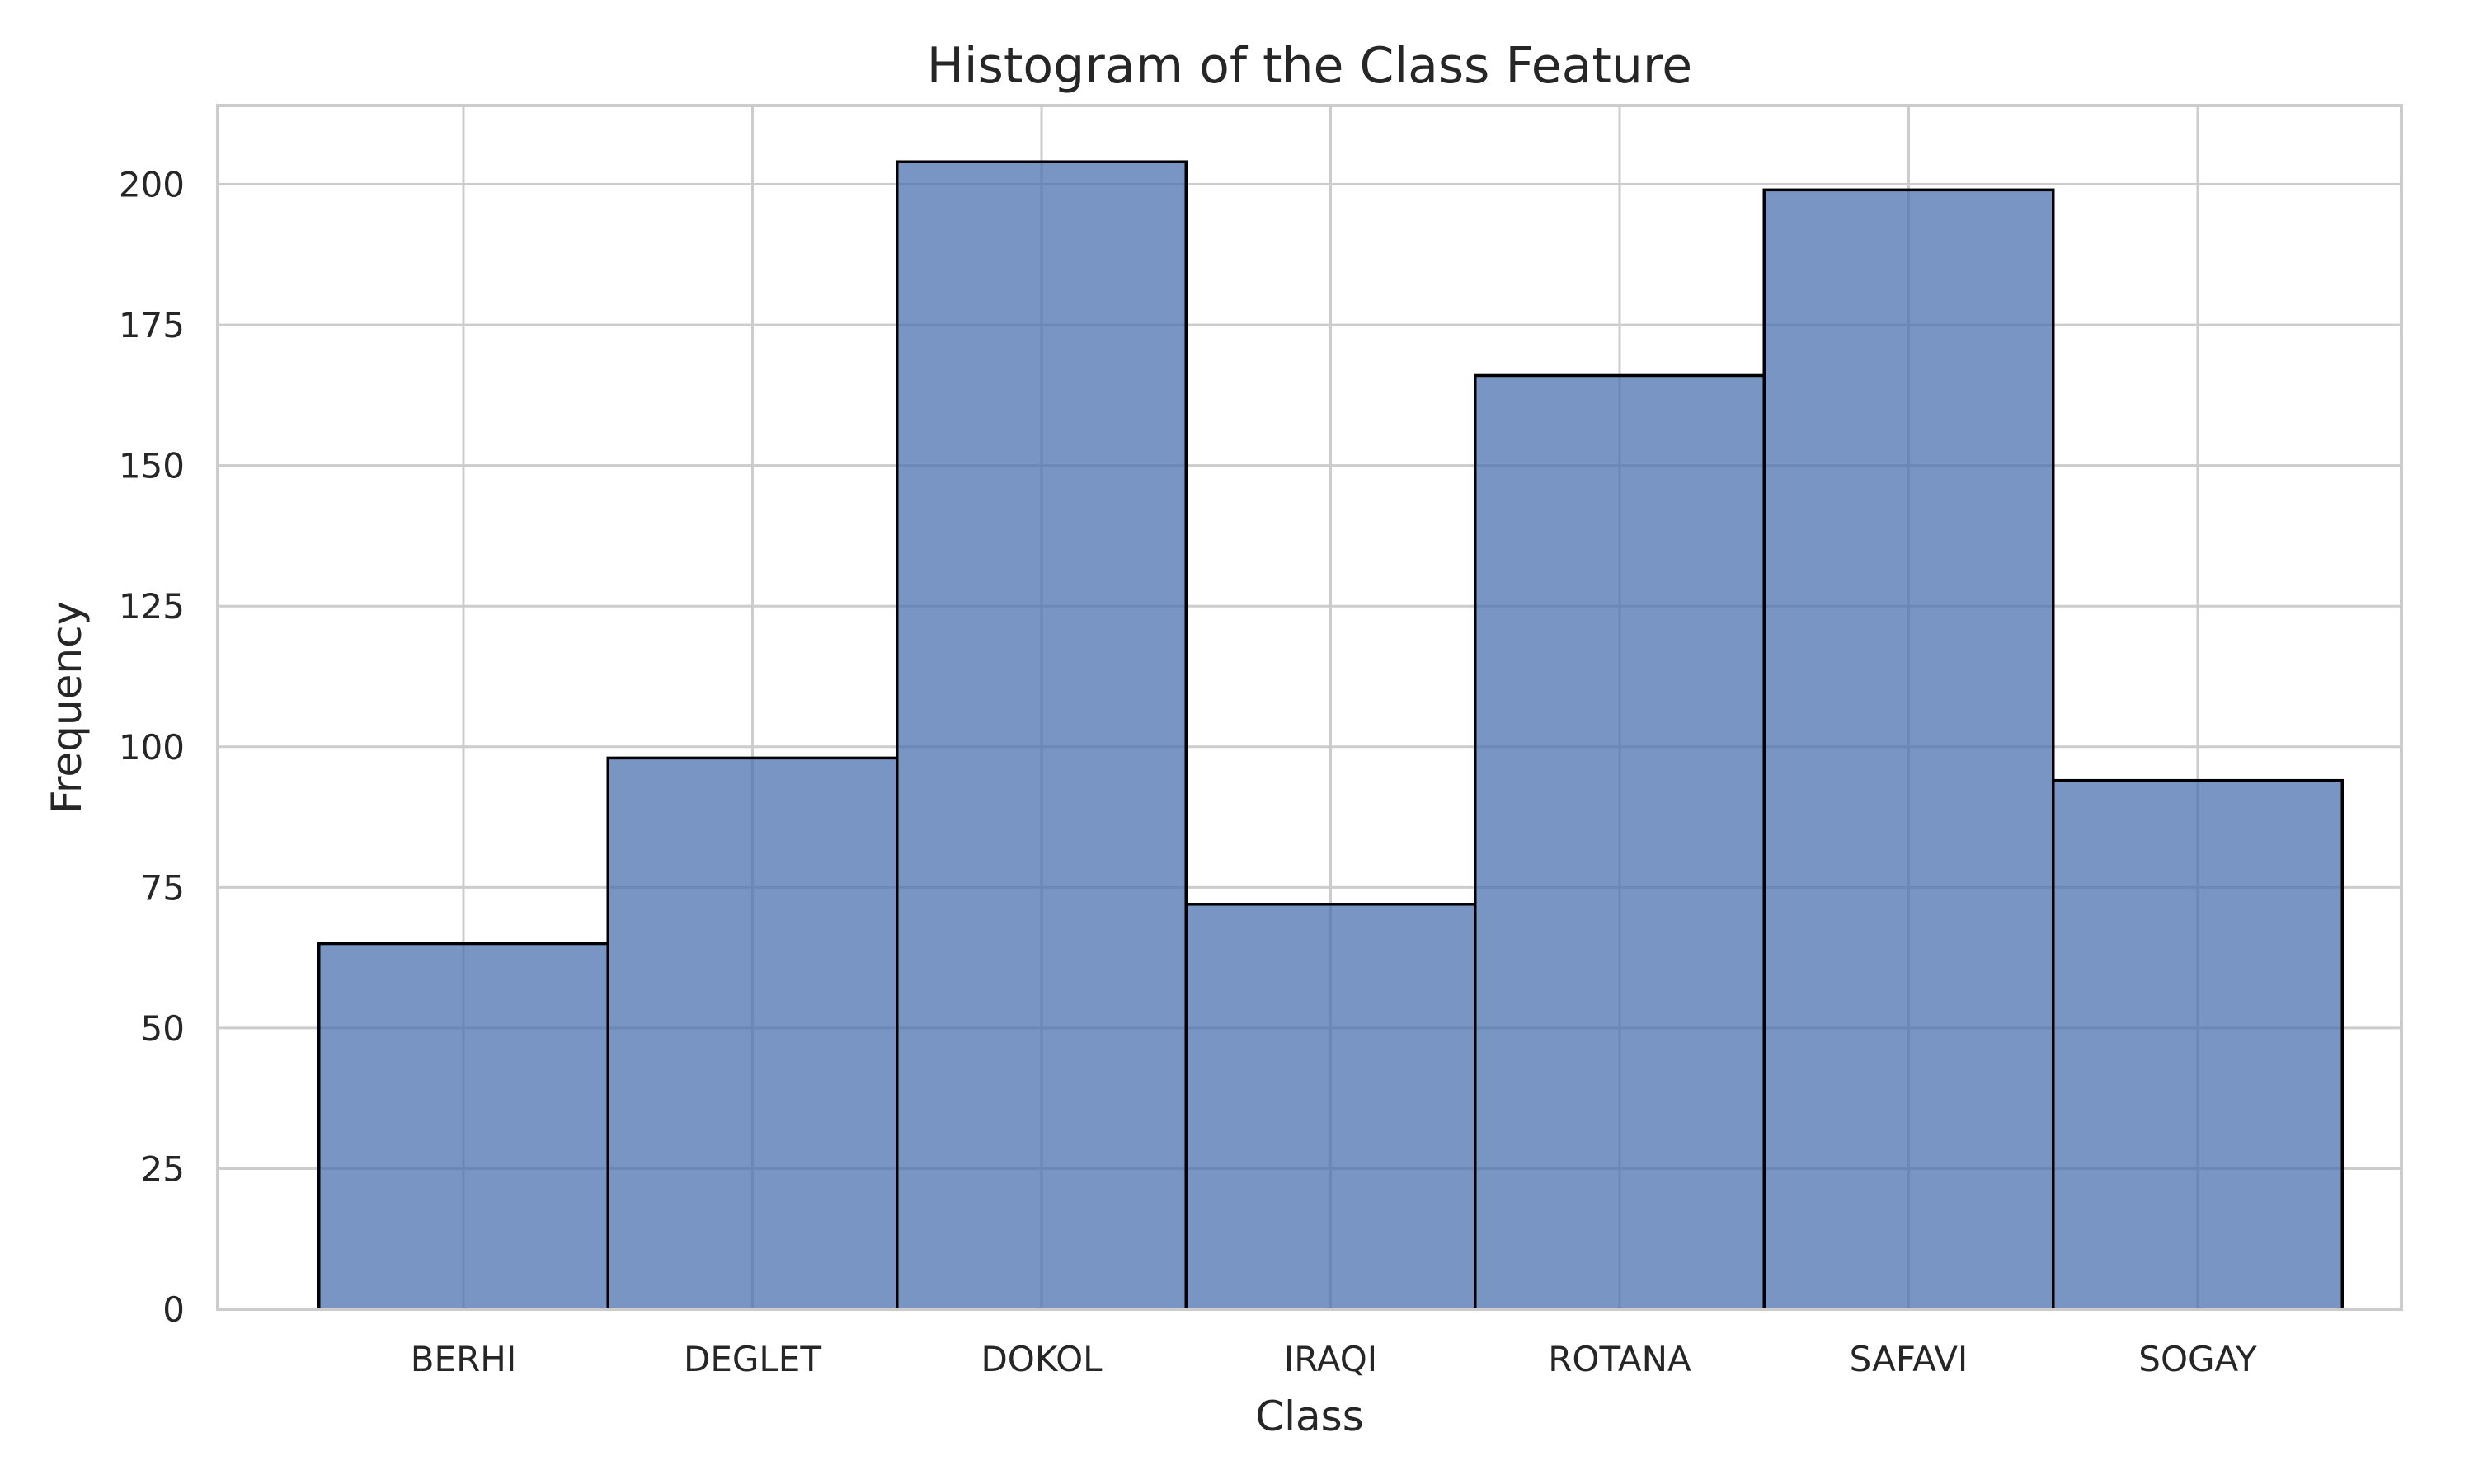 Image resolution: width=2474 pixels, height=1484 pixels. I want to click on bar-berhi, so click(463, 1126).